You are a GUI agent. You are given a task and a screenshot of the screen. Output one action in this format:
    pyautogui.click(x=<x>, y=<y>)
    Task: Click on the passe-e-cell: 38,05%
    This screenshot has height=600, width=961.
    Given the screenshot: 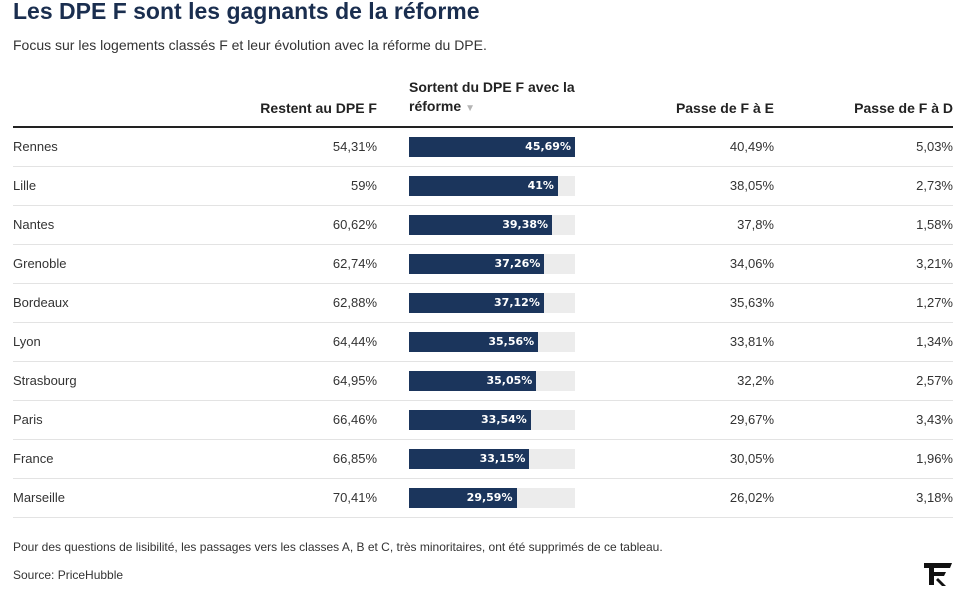 What is the action you would take?
    pyautogui.click(x=751, y=185)
    